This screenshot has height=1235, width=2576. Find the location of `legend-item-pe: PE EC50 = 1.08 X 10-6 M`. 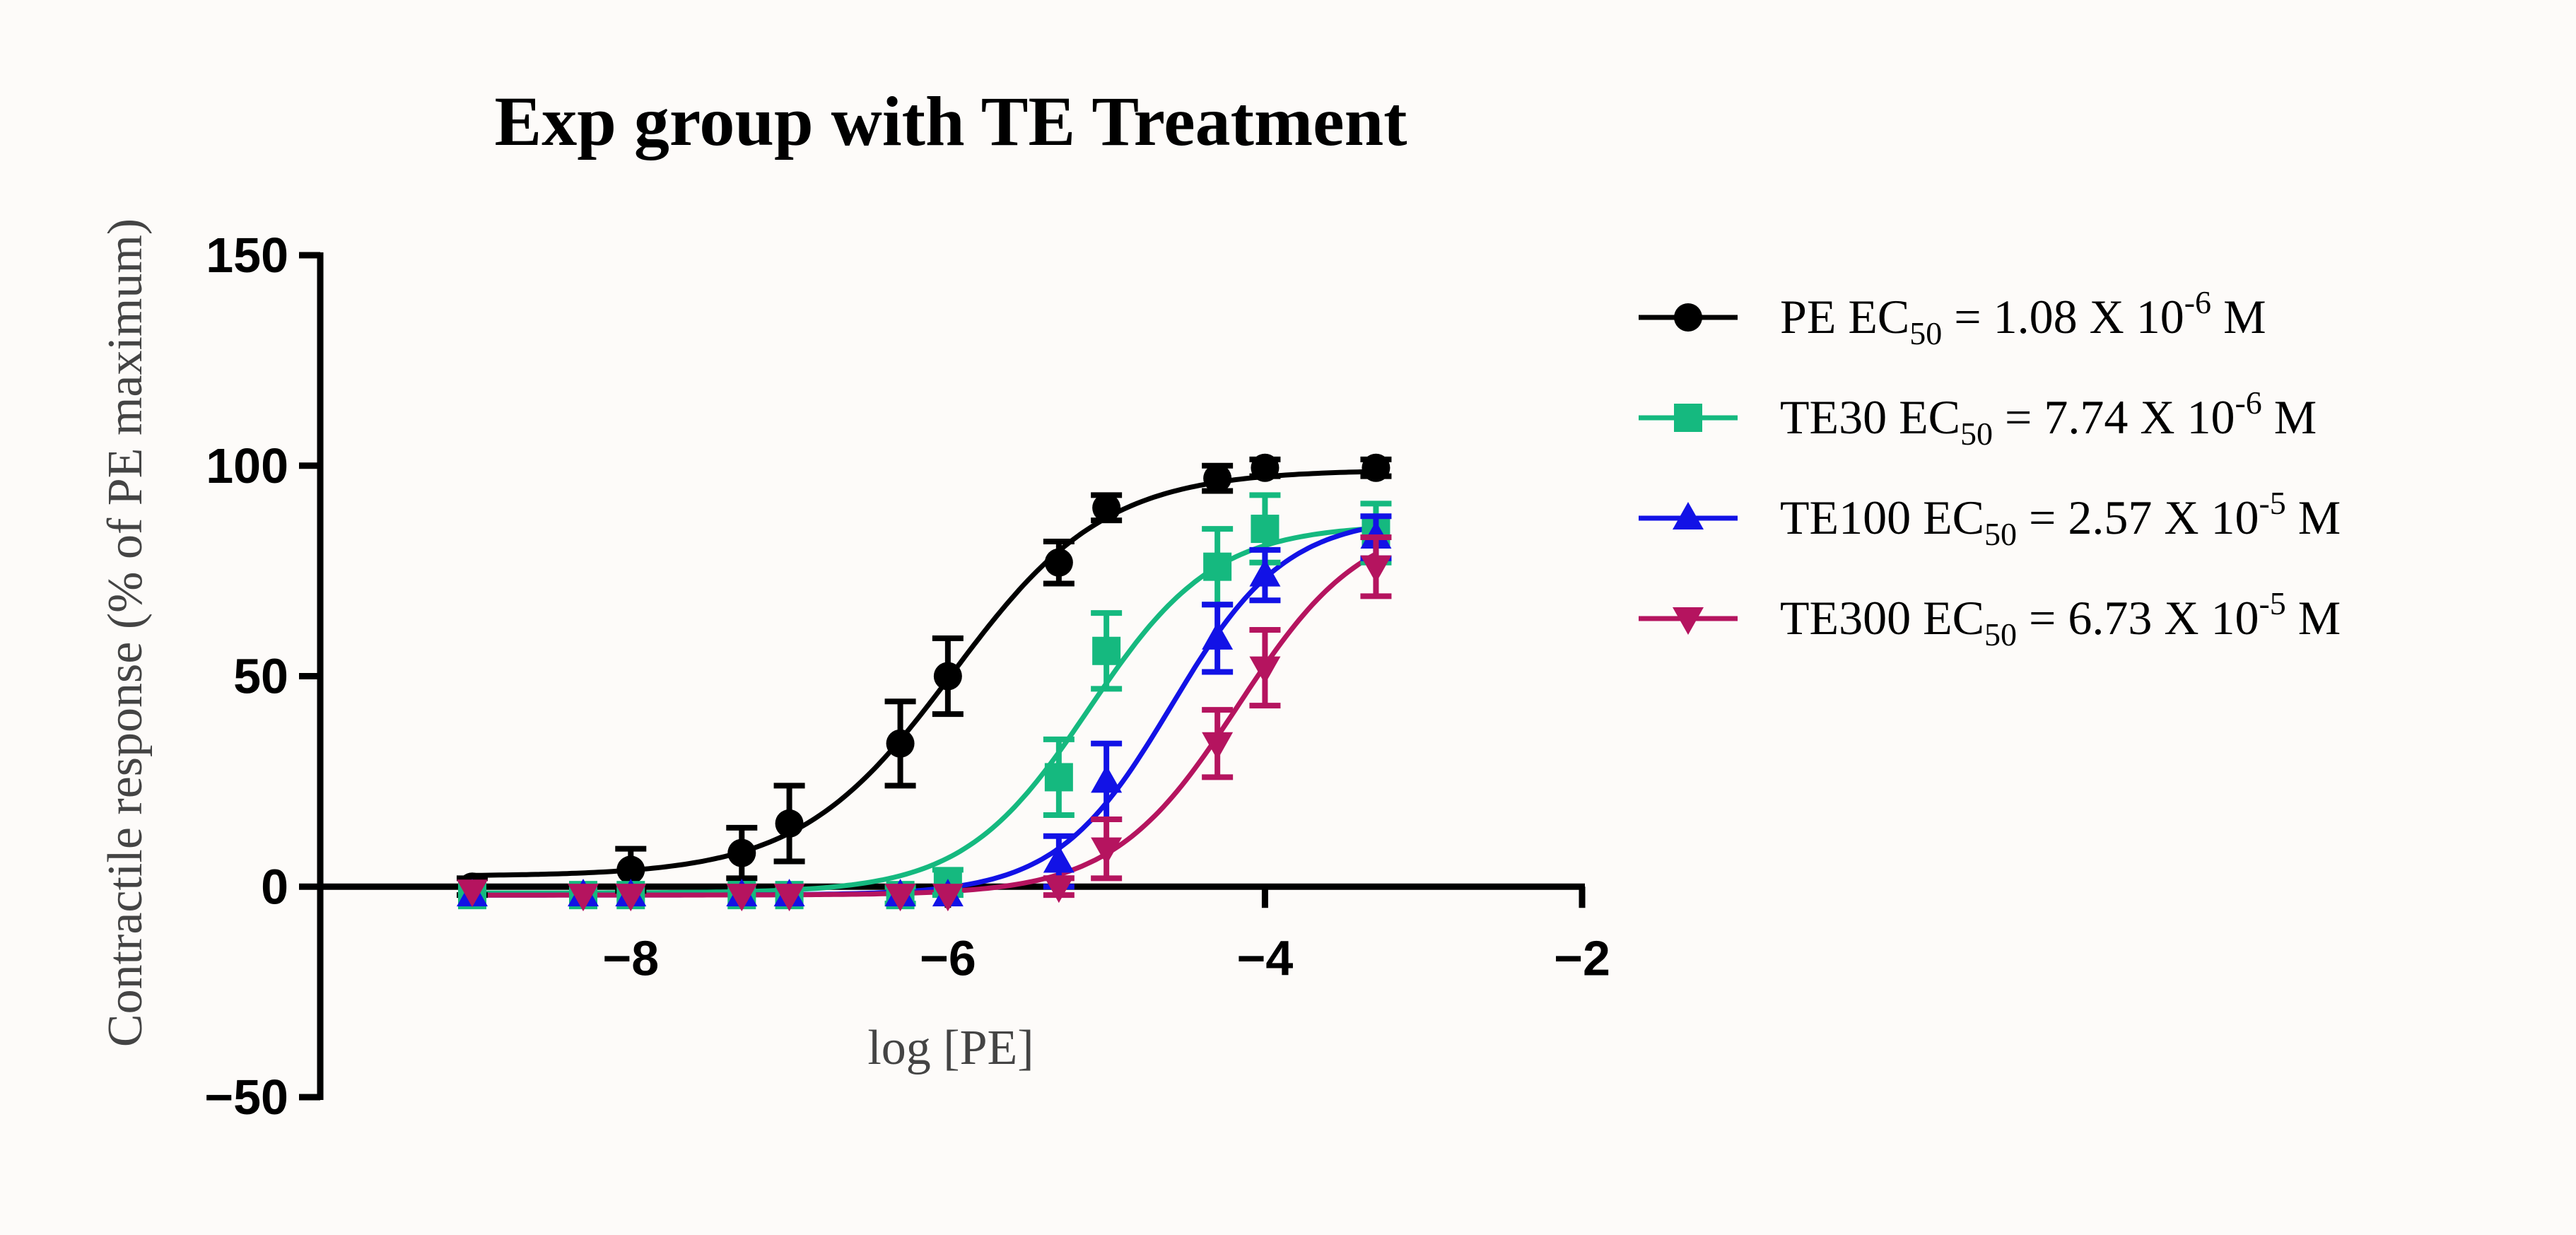

legend-item-pe: PE EC50 = 1.08 X 10-6 M is located at coordinates (1953, 317).